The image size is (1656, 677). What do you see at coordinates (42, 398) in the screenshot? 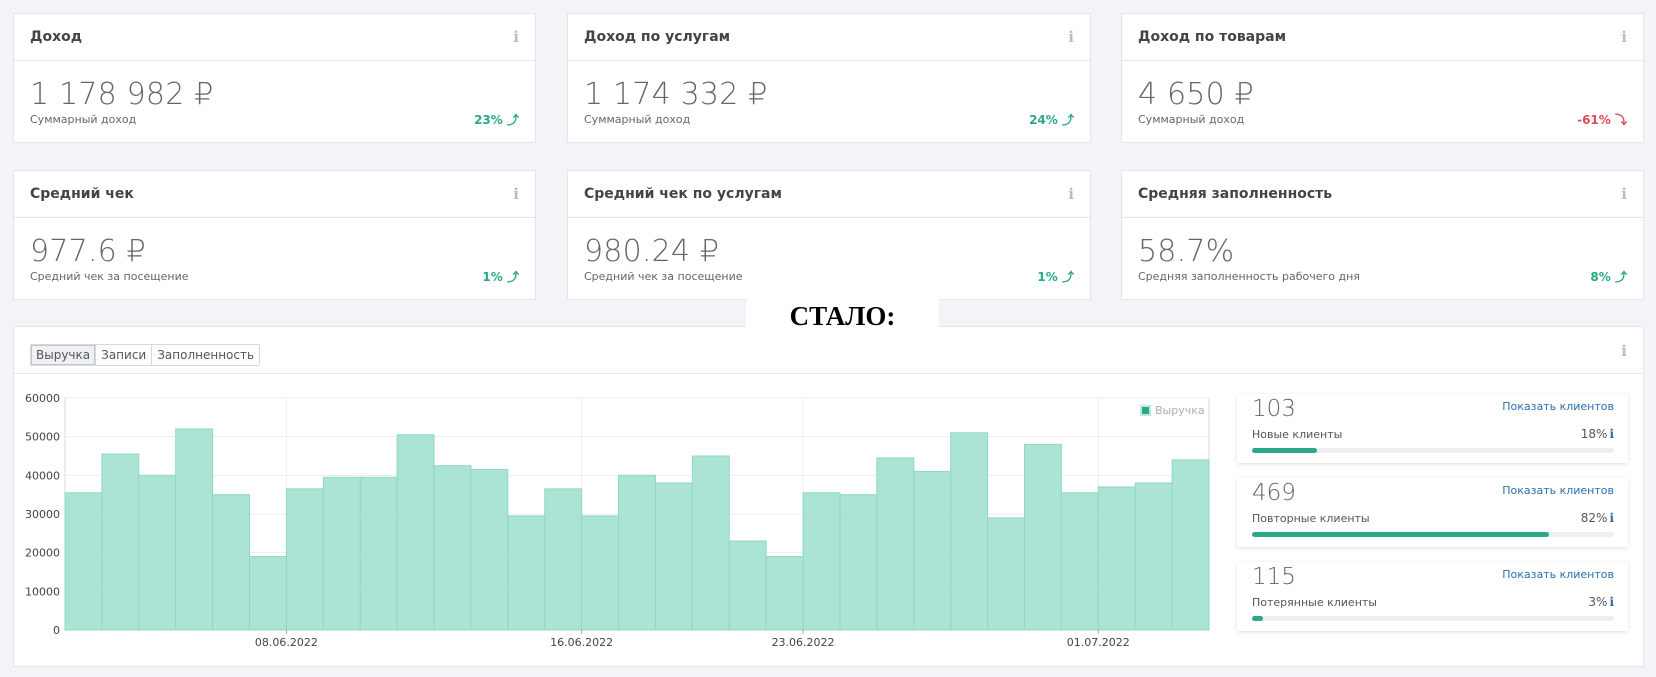
I see `y-tick-label: 60000` at bounding box center [42, 398].